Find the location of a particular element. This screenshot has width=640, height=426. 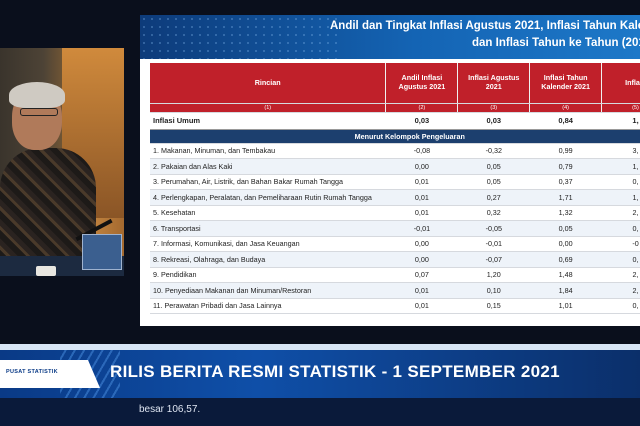

row-label: 5. Kesehatan is located at coordinates (268, 213).